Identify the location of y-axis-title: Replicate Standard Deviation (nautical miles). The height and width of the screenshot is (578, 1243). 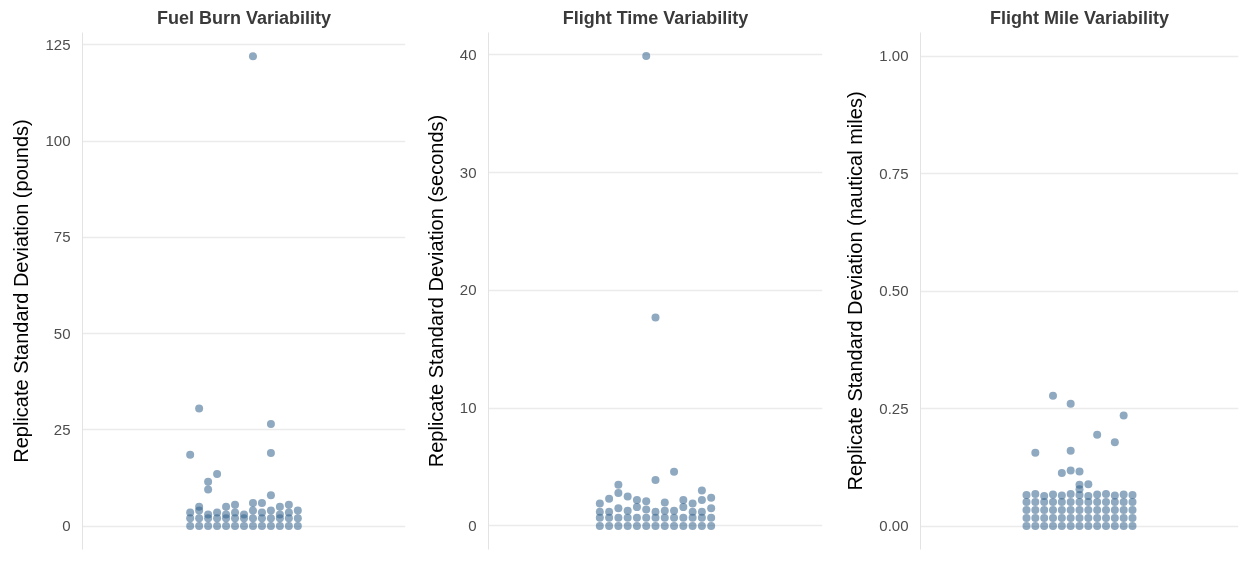
(855, 291).